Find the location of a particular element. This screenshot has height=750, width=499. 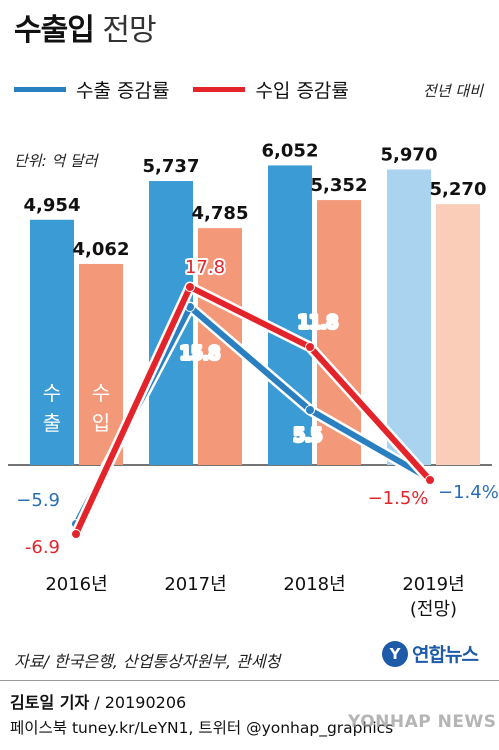

legend-export-swatch is located at coordinates (40, 89).